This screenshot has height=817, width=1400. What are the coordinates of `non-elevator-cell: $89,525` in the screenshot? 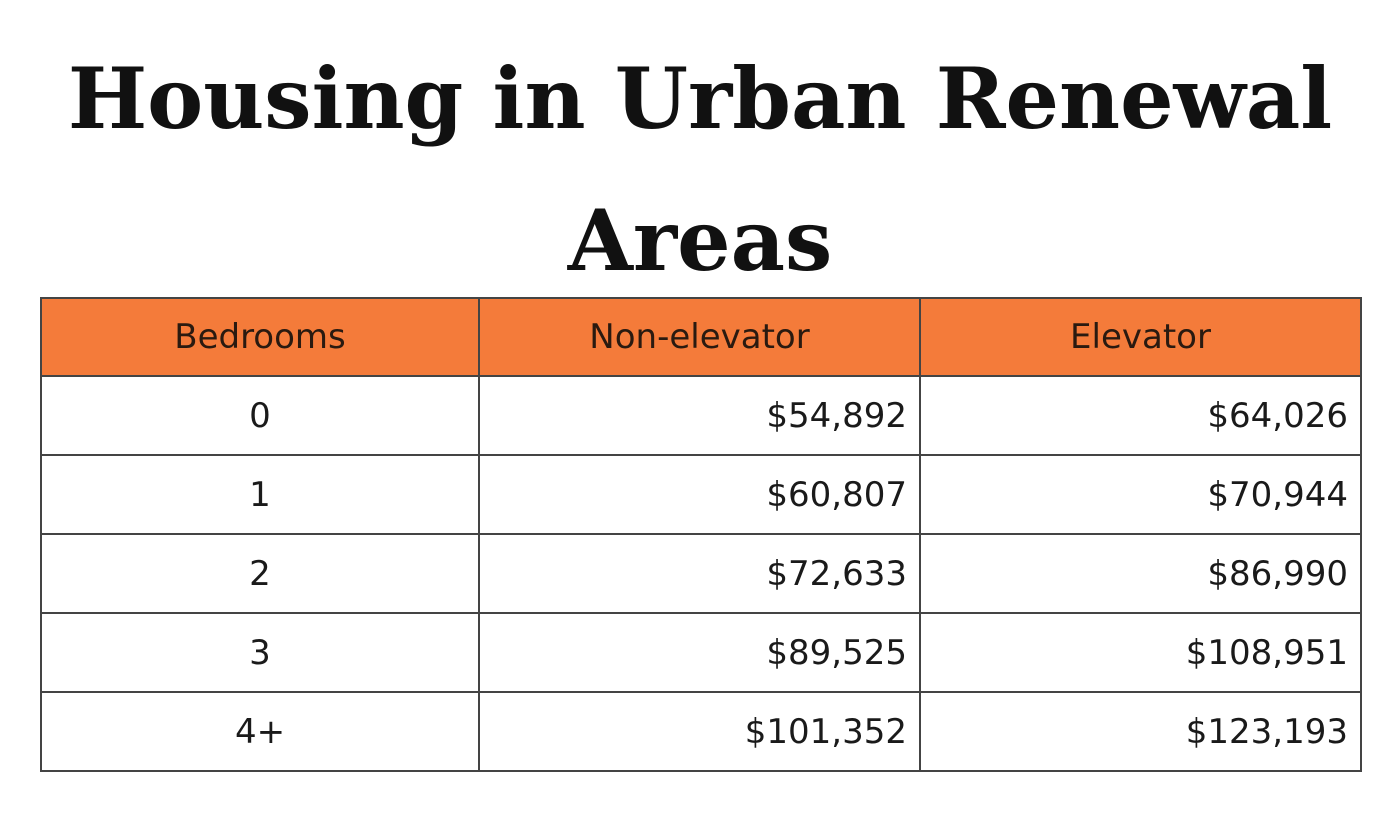 It's located at (699, 652).